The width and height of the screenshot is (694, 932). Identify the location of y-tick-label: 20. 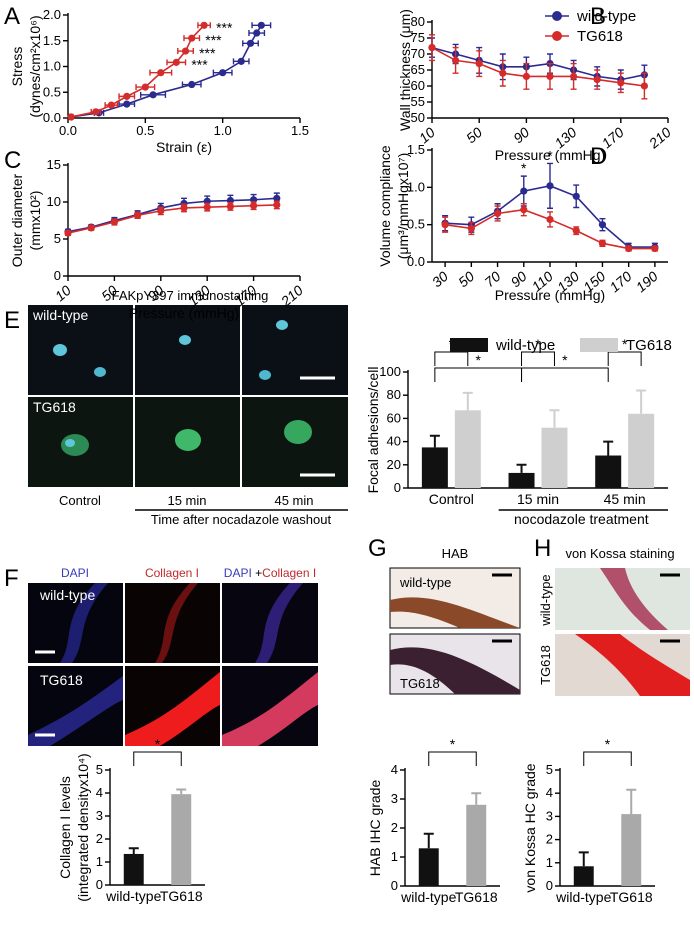
(394, 464).